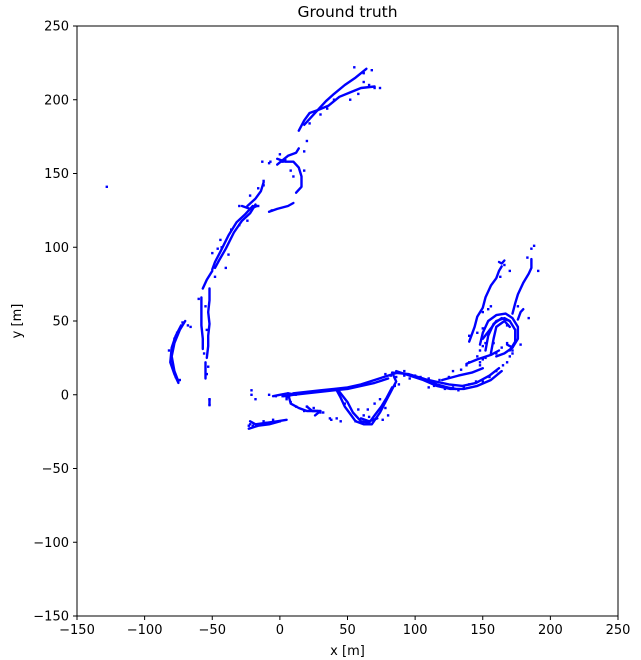 This screenshot has width=641, height=660. Describe the element at coordinates (51, 543) in the screenshot. I see `y-tick-label: −100` at that location.